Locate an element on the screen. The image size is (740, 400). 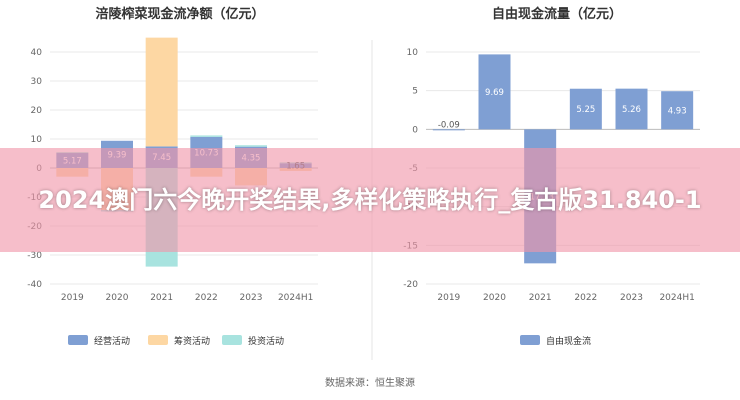
right-x-tick-label: 2021 is located at coordinates (540, 298).